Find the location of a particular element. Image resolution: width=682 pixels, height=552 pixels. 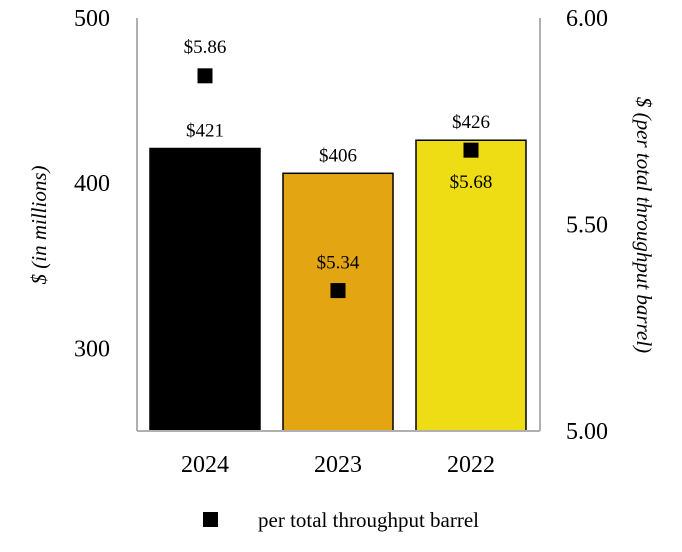

x-tick-label: 2024 is located at coordinates (205, 465).